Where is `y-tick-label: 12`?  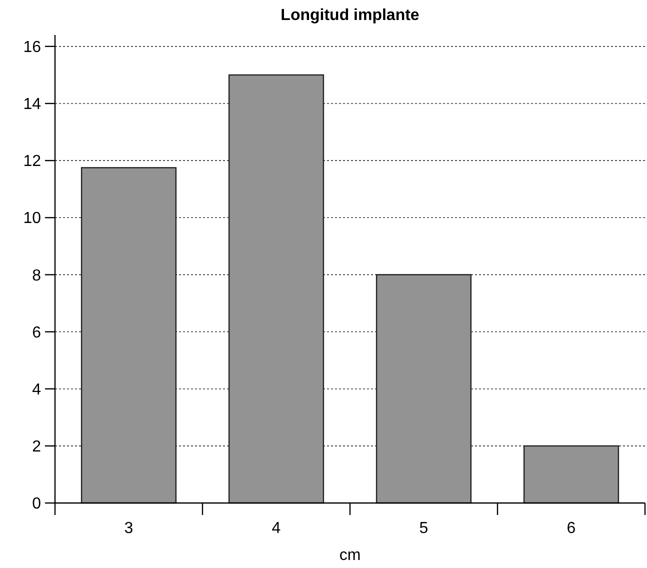
y-tick-label: 12 is located at coordinates (32, 161).